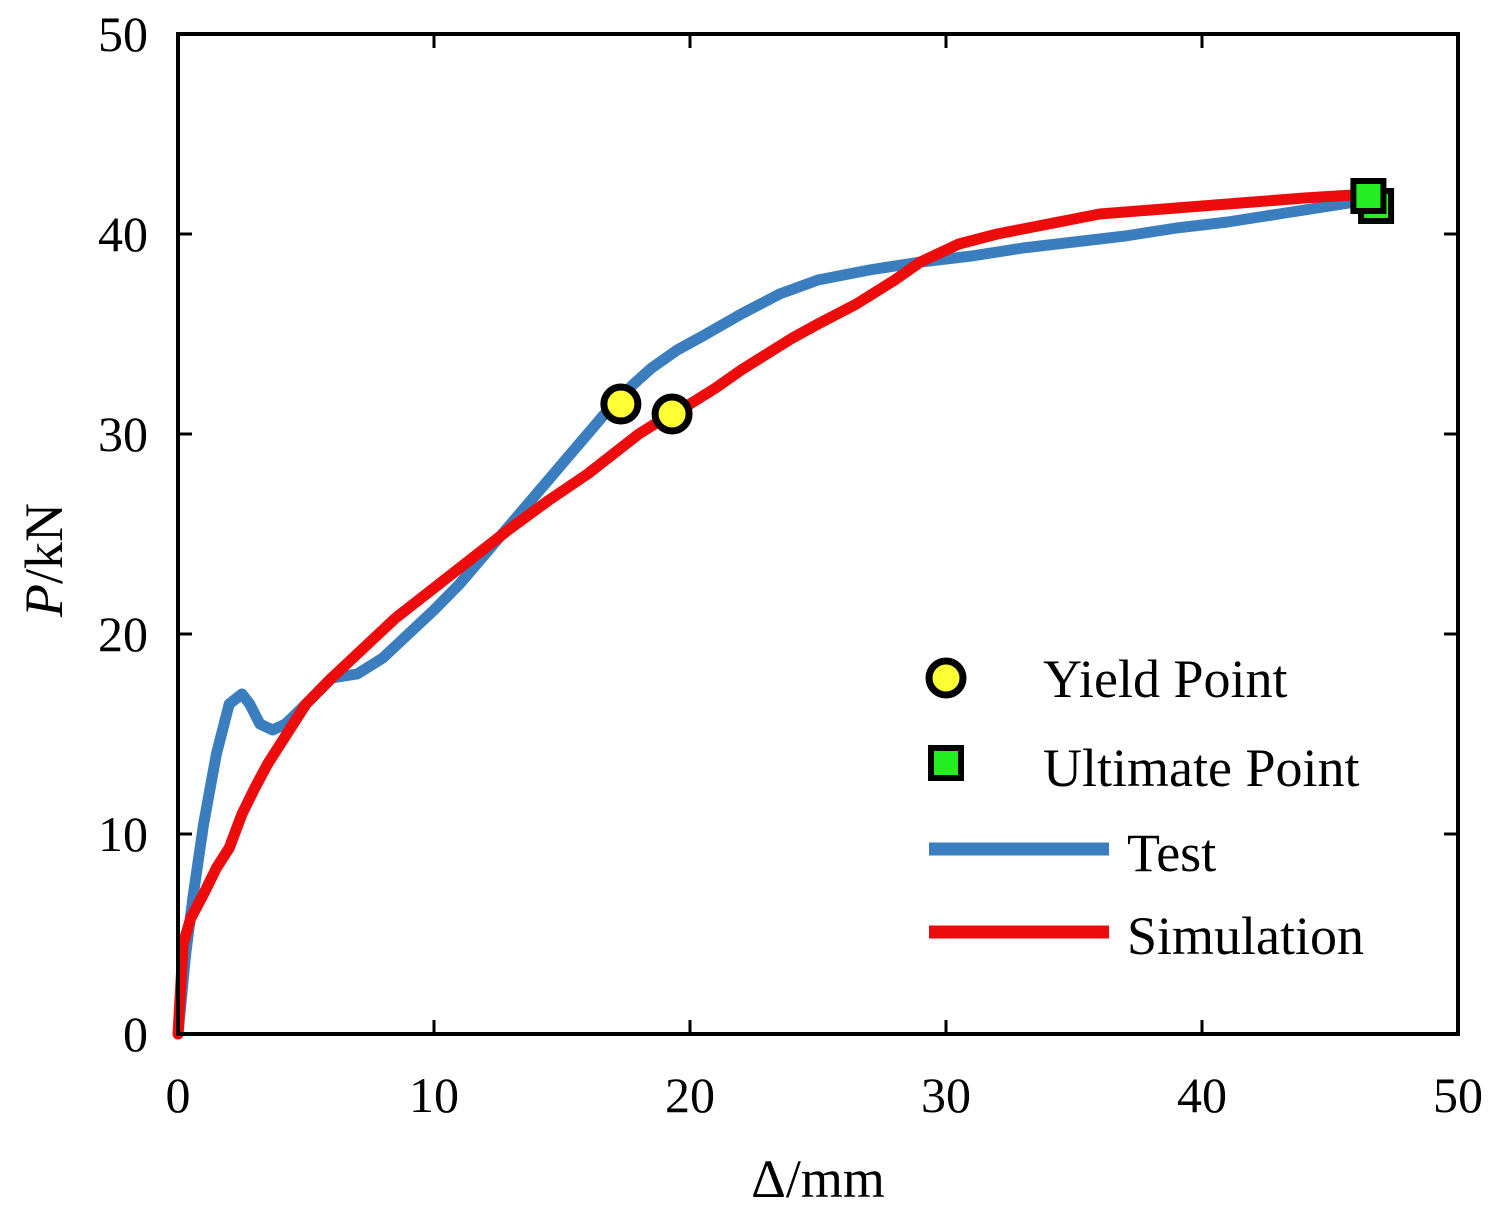  Describe the element at coordinates (123, 634) in the screenshot. I see `y-tick-label: 20` at that location.